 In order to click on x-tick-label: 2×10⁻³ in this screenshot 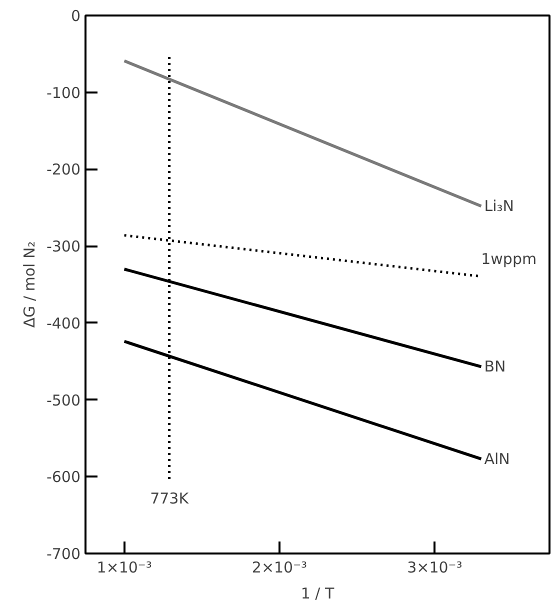, I will do `click(280, 567)`.